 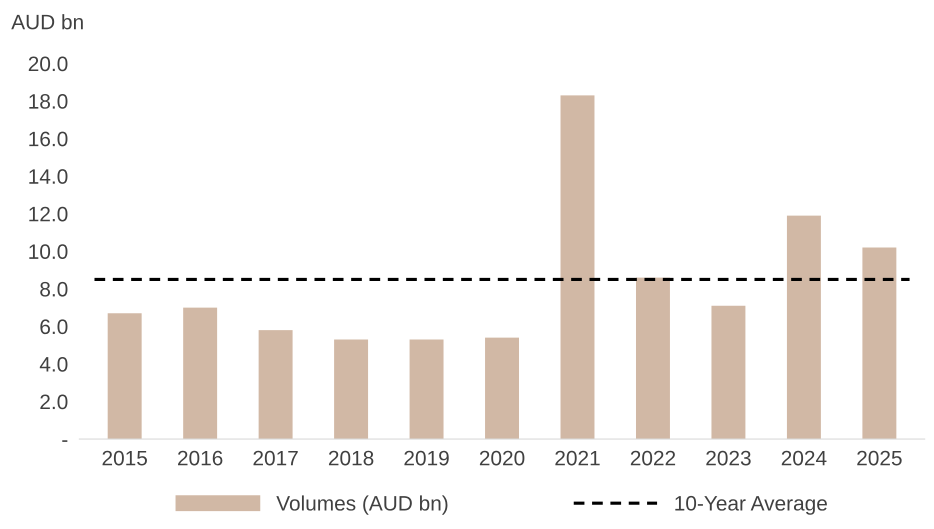 I want to click on y-tick-label: 16.0, so click(x=48, y=139).